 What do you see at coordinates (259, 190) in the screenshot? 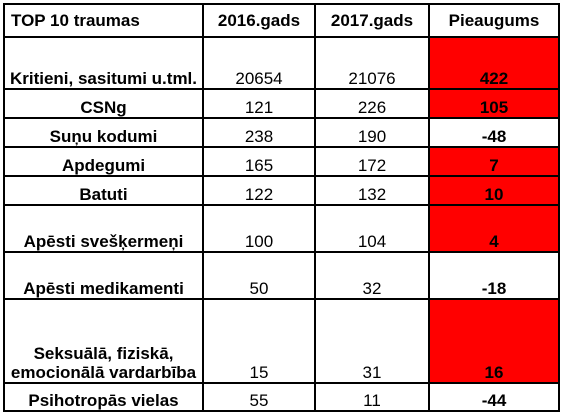
I see `value-2016: 122` at bounding box center [259, 190].